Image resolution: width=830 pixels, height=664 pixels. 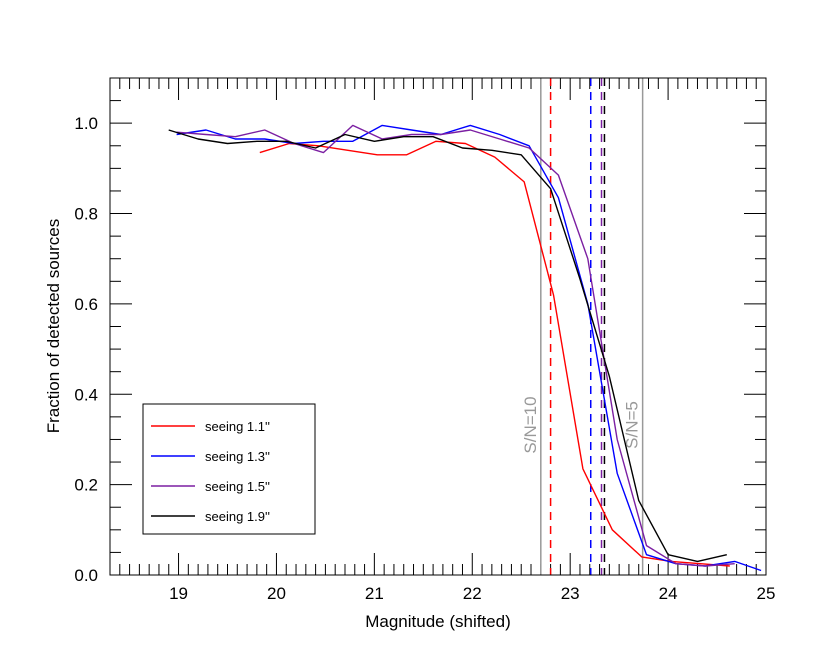 What do you see at coordinates (237, 486) in the screenshot?
I see `legend-label: seeing 1.5''` at bounding box center [237, 486].